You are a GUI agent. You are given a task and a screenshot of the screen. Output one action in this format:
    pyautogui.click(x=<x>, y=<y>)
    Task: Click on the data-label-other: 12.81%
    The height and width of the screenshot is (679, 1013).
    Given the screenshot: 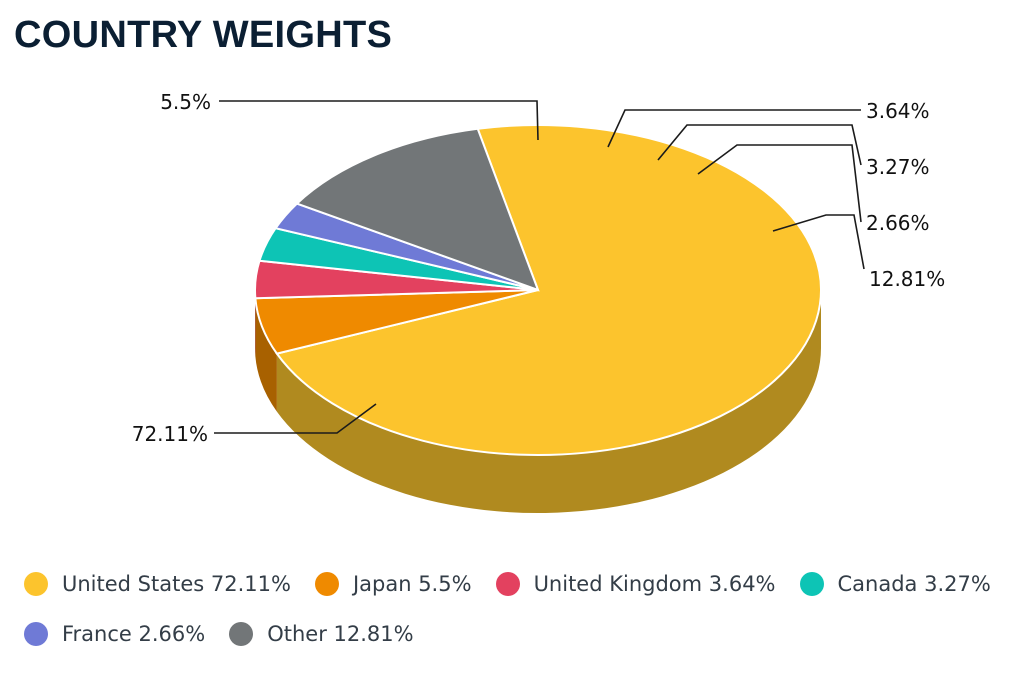 What is the action you would take?
    pyautogui.click(x=907, y=279)
    